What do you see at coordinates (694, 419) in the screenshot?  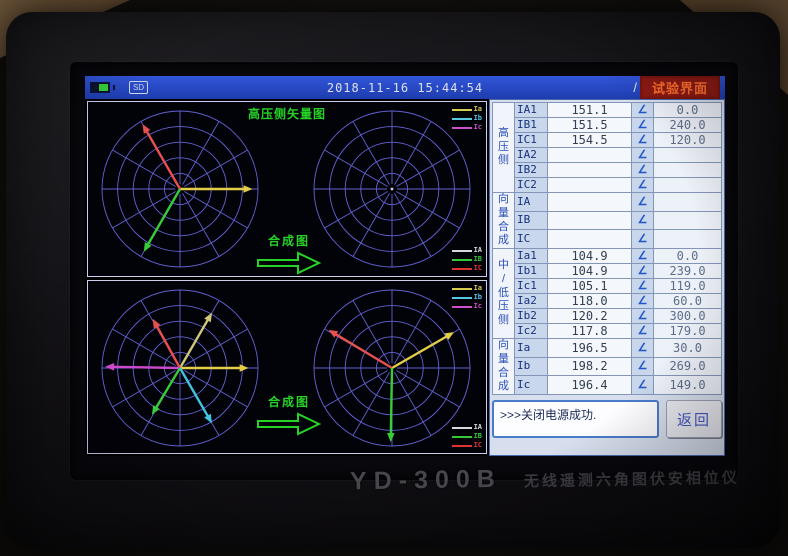 I see `back-button: 返回` at bounding box center [694, 419].